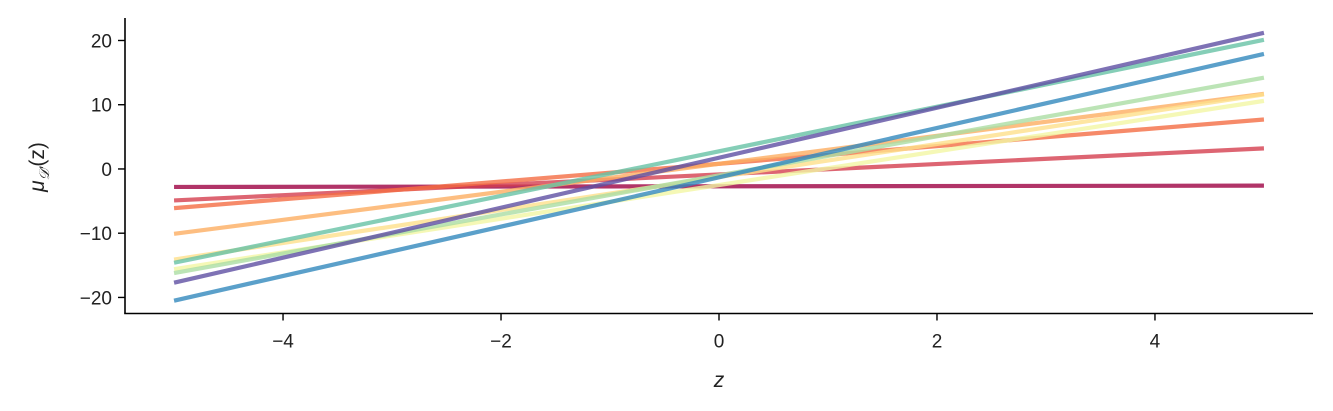 The width and height of the screenshot is (1333, 411). What do you see at coordinates (37, 154) in the screenshot?
I see `y-axis-label-arg: (z)` at bounding box center [37, 154].